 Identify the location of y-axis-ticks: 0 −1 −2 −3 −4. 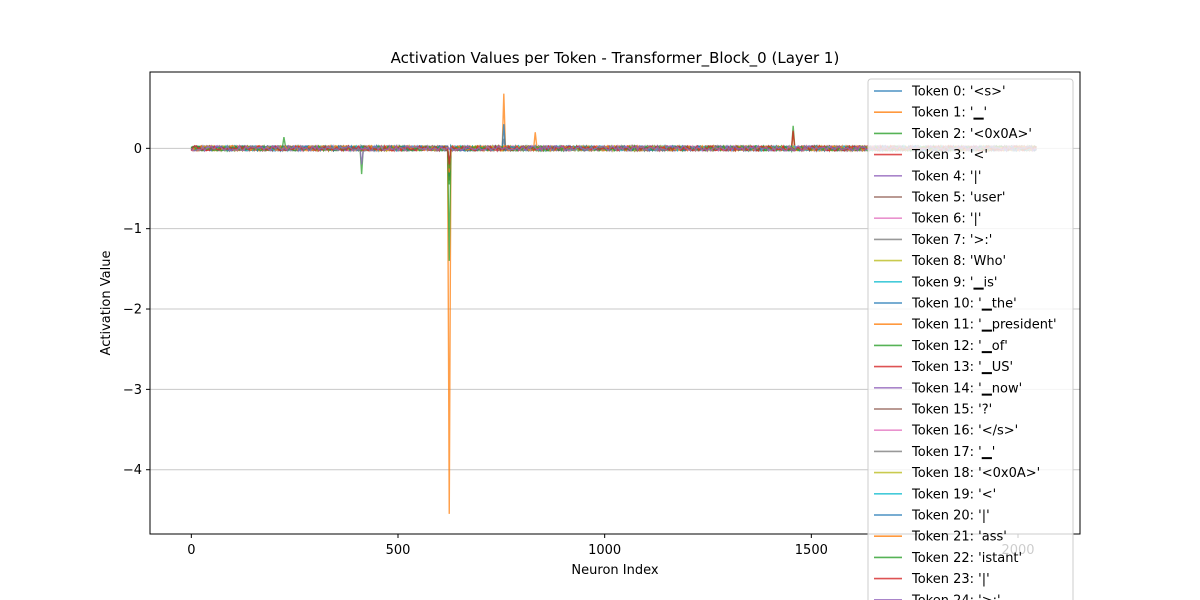
(136, 310).